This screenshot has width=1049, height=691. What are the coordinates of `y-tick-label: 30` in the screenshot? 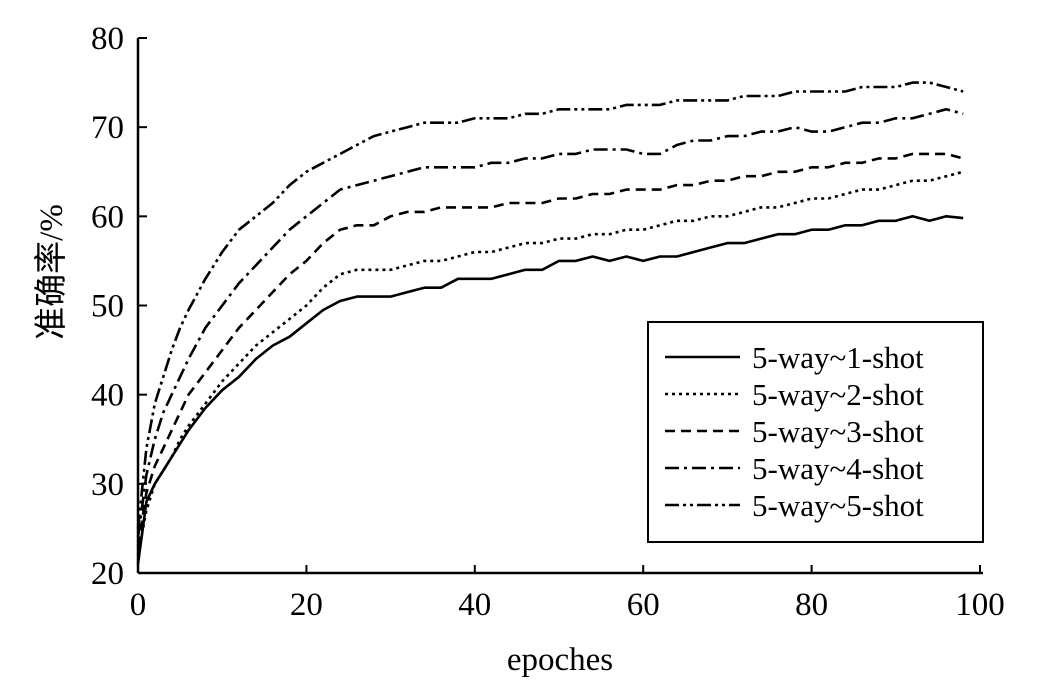 It's located at (107, 485).